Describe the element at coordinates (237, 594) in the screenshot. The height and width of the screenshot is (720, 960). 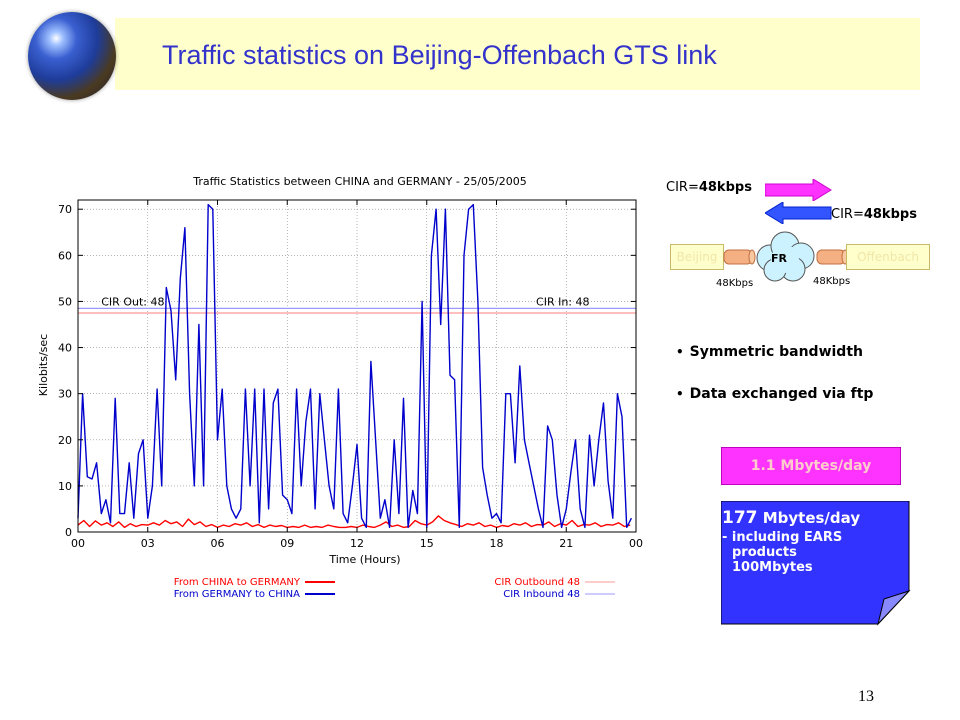
I see `legend-label-germany-to-china: From GERMANY to CHINA` at that location.